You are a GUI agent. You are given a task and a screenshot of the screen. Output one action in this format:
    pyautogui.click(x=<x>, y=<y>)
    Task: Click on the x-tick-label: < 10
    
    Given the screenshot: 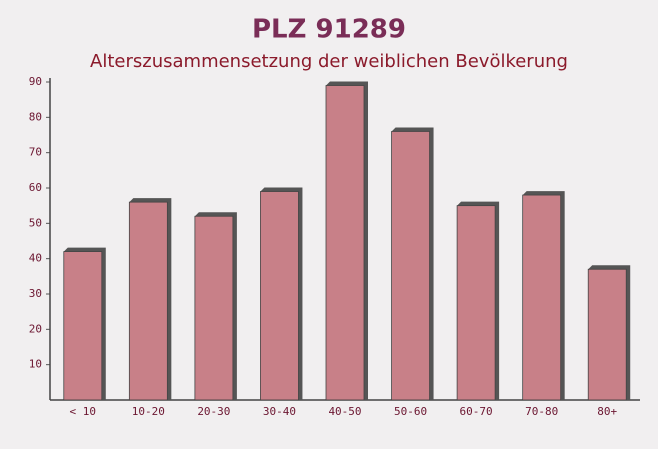 What is the action you would take?
    pyautogui.click(x=83, y=411)
    